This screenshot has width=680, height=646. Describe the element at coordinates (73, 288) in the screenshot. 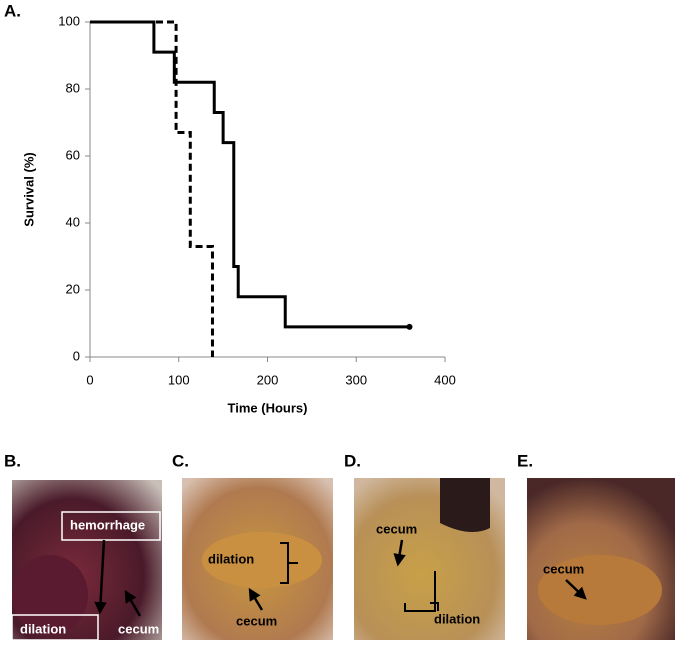

I see `y-tick-label: 20` at that location.